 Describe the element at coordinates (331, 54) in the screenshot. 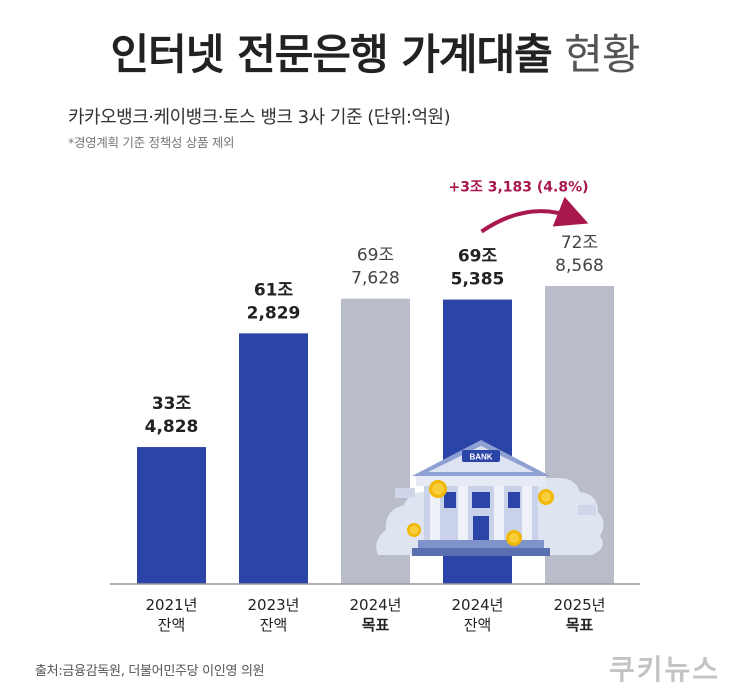

I see `title-main: 인터넷 전문은행 가계대출` at that location.